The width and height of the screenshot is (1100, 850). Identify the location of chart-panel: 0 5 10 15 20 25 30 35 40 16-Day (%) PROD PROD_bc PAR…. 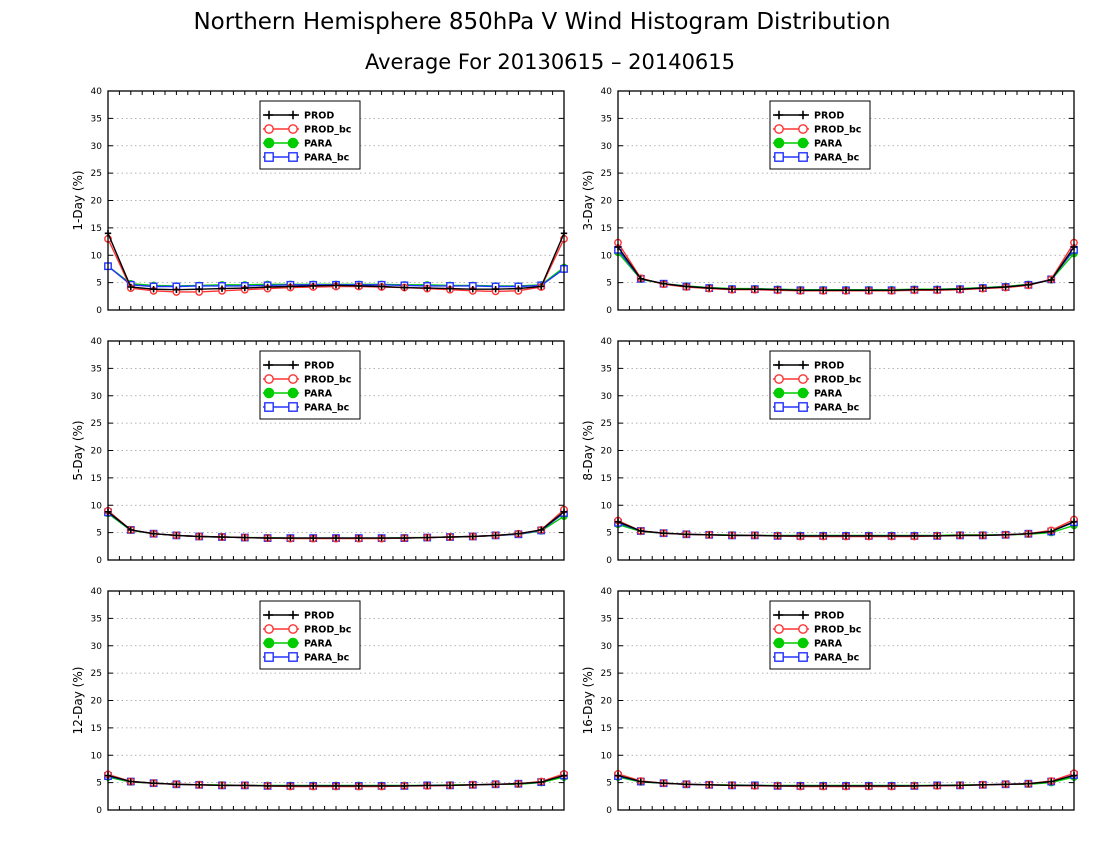
(829, 701).